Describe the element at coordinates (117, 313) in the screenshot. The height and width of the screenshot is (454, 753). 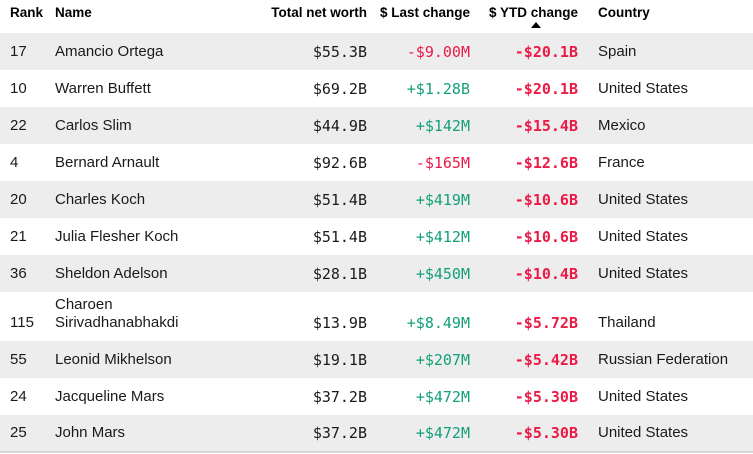
I see `billionaire-name-link: Charoen Sirivadhanabhakdi` at that location.